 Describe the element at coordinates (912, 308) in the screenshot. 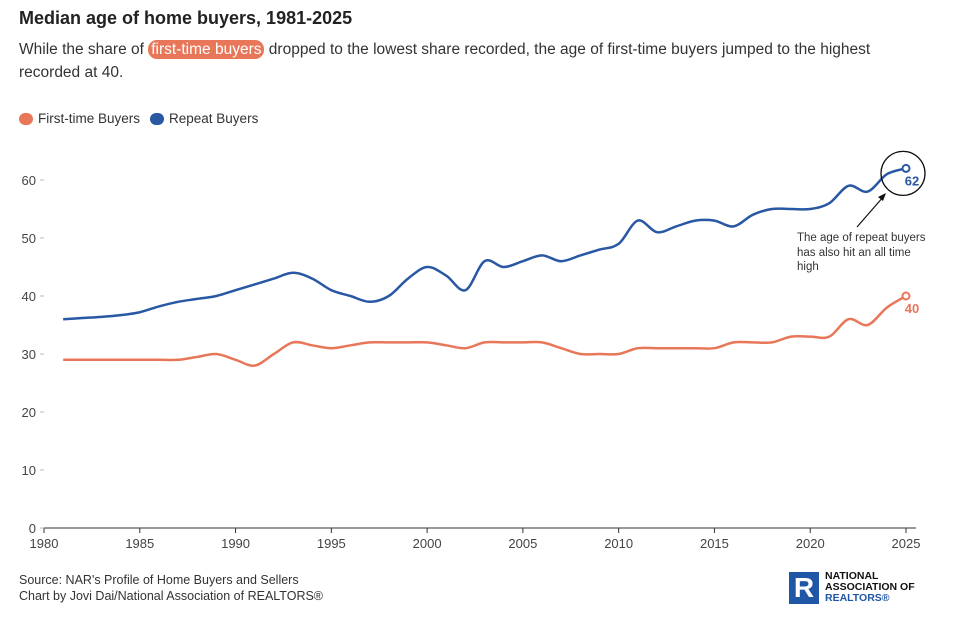

I see `end-value-label: 40` at that location.